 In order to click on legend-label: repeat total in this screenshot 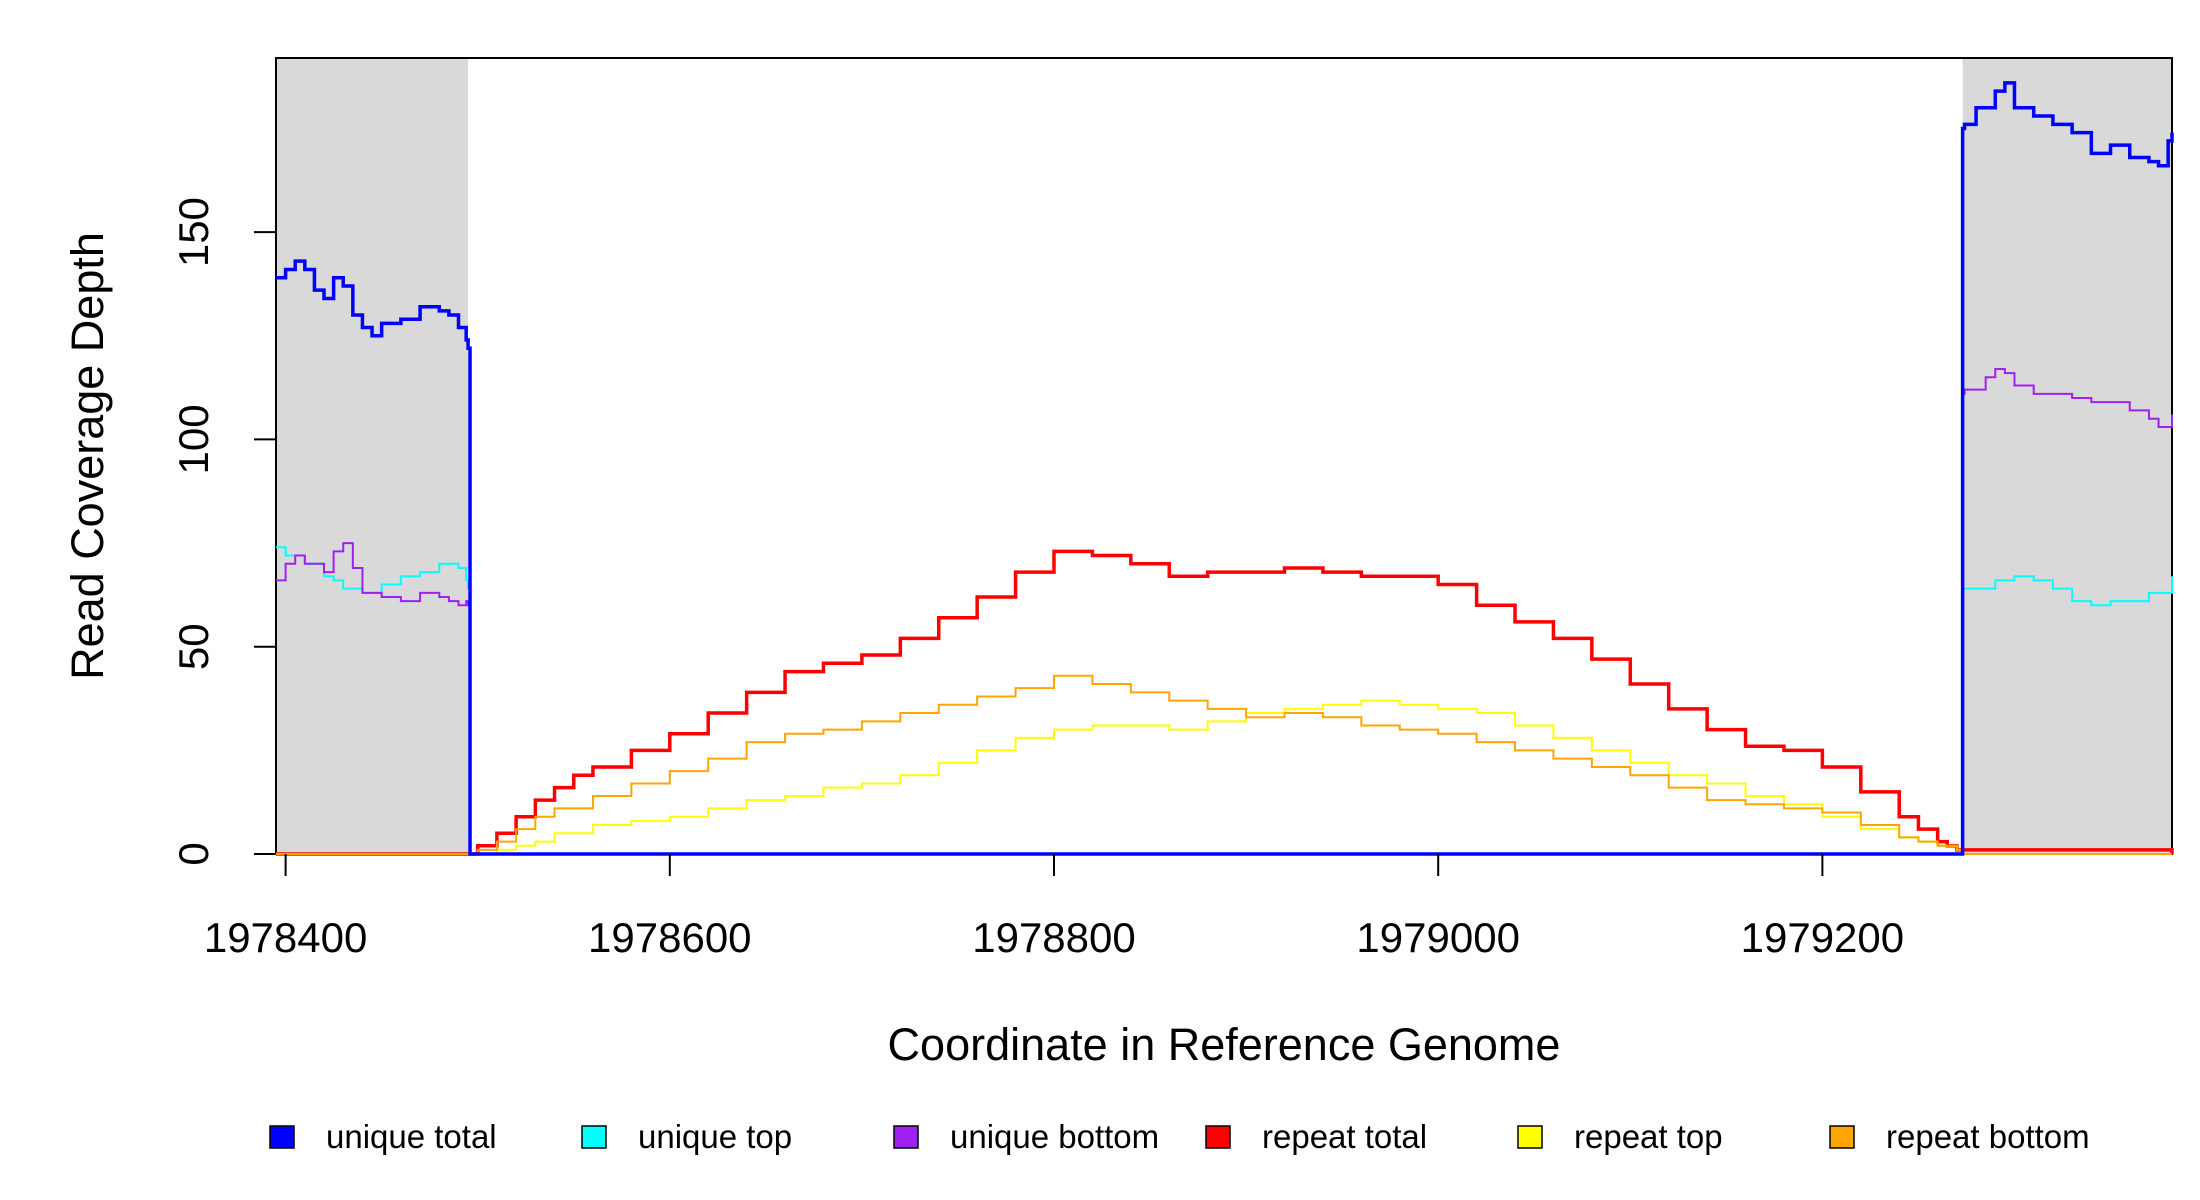, I will do `click(1344, 1136)`.